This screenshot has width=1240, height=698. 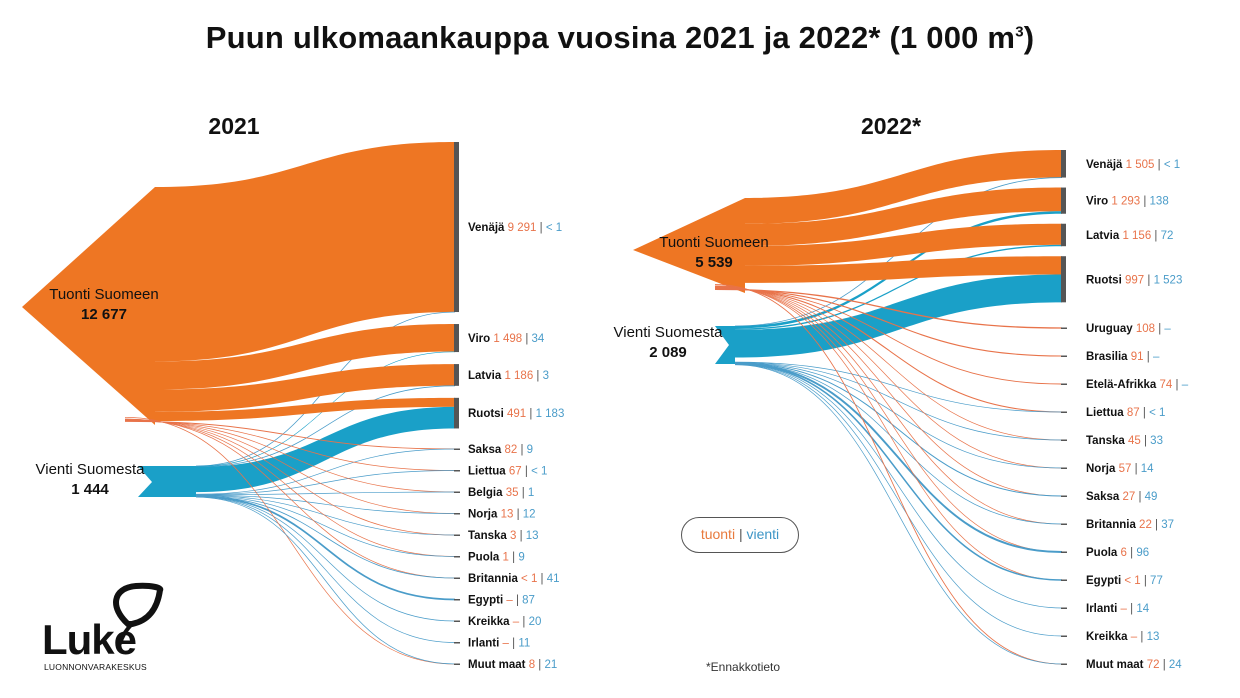 What do you see at coordinates (718, 534) in the screenshot?
I see `legend-tuonti: tuonti` at bounding box center [718, 534].